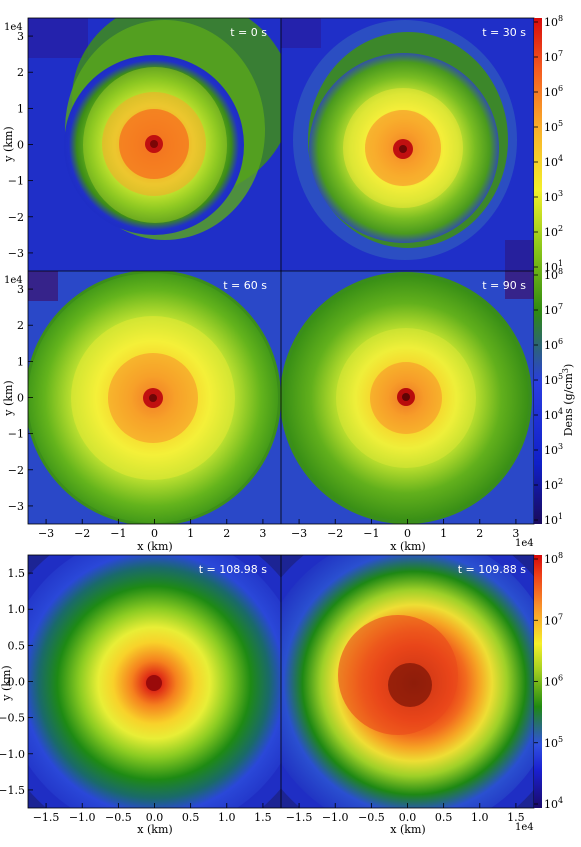  What do you see at coordinates (6, 683) in the screenshot?
I see `y-axis-title-bottom: y (km)` at bounding box center [6, 683].